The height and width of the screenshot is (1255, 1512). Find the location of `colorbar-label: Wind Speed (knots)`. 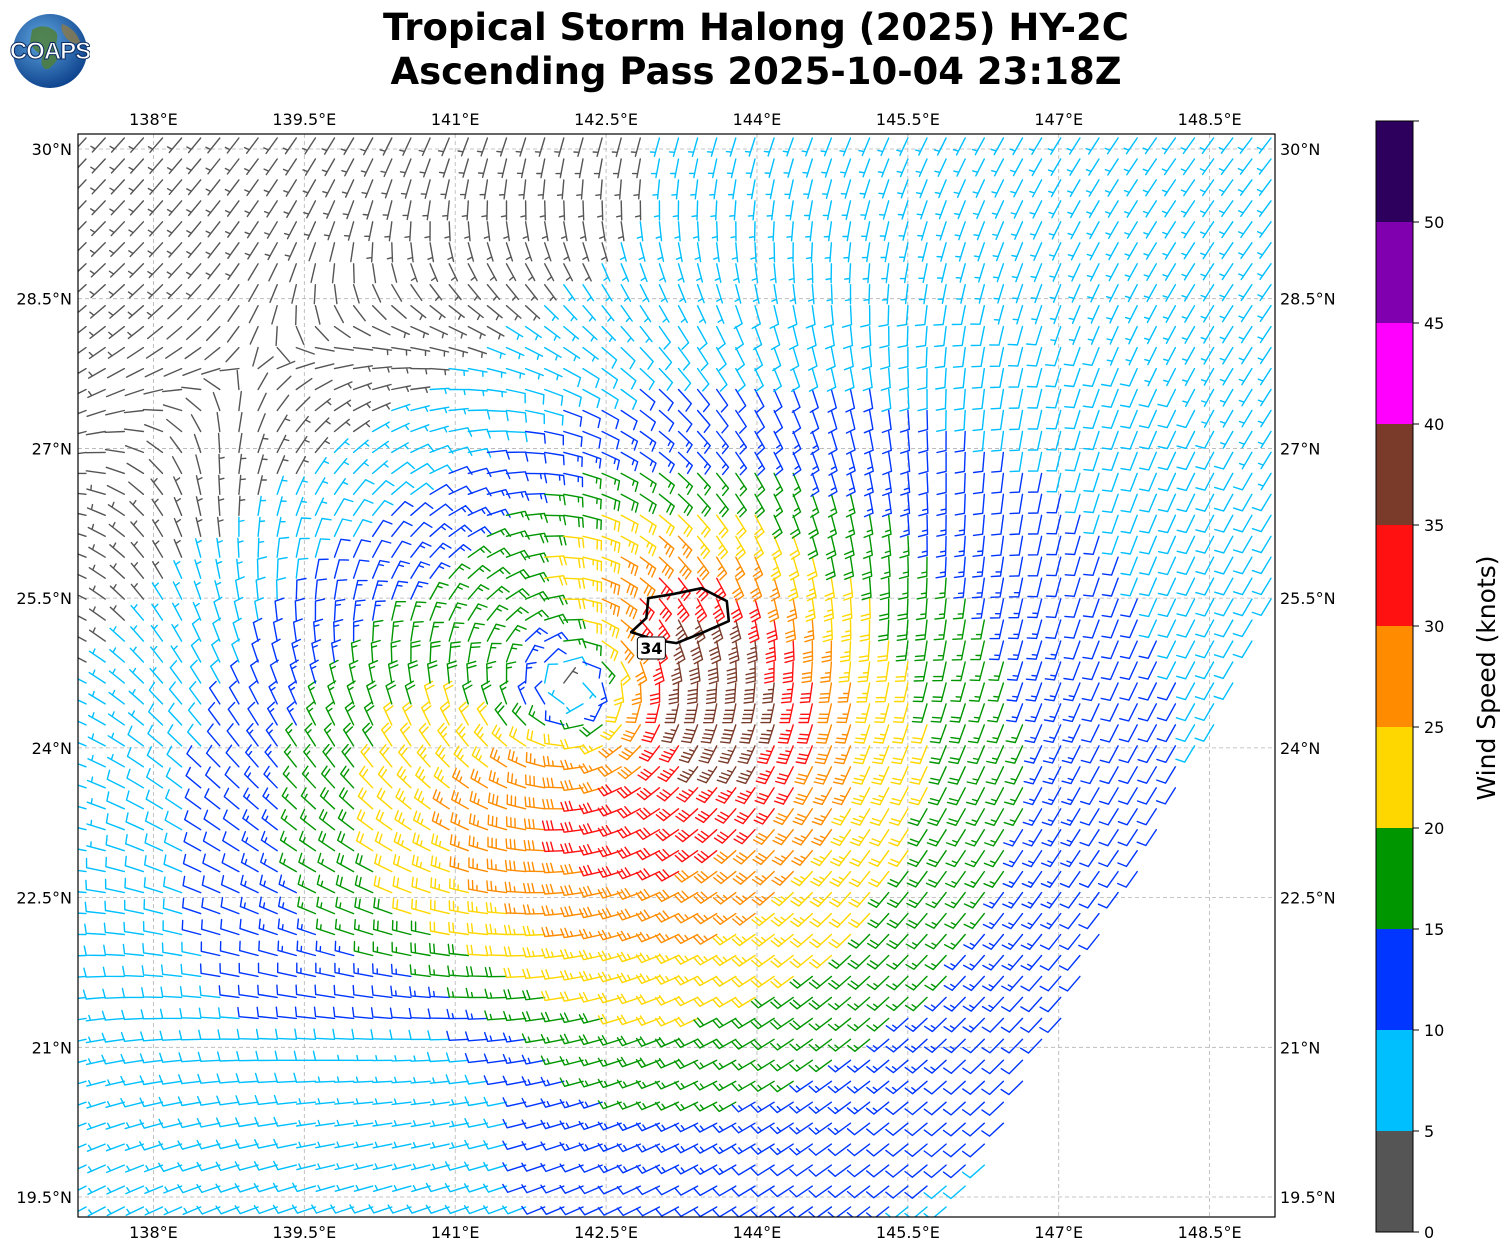

colorbar-label: Wind Speed (knots) is located at coordinates (1486, 677).